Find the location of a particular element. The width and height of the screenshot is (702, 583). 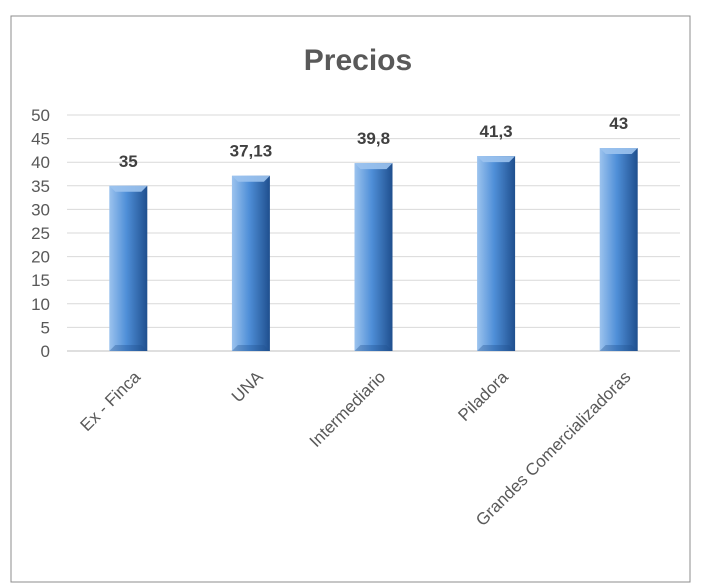

y-tick-label: 5 is located at coordinates (45, 327).